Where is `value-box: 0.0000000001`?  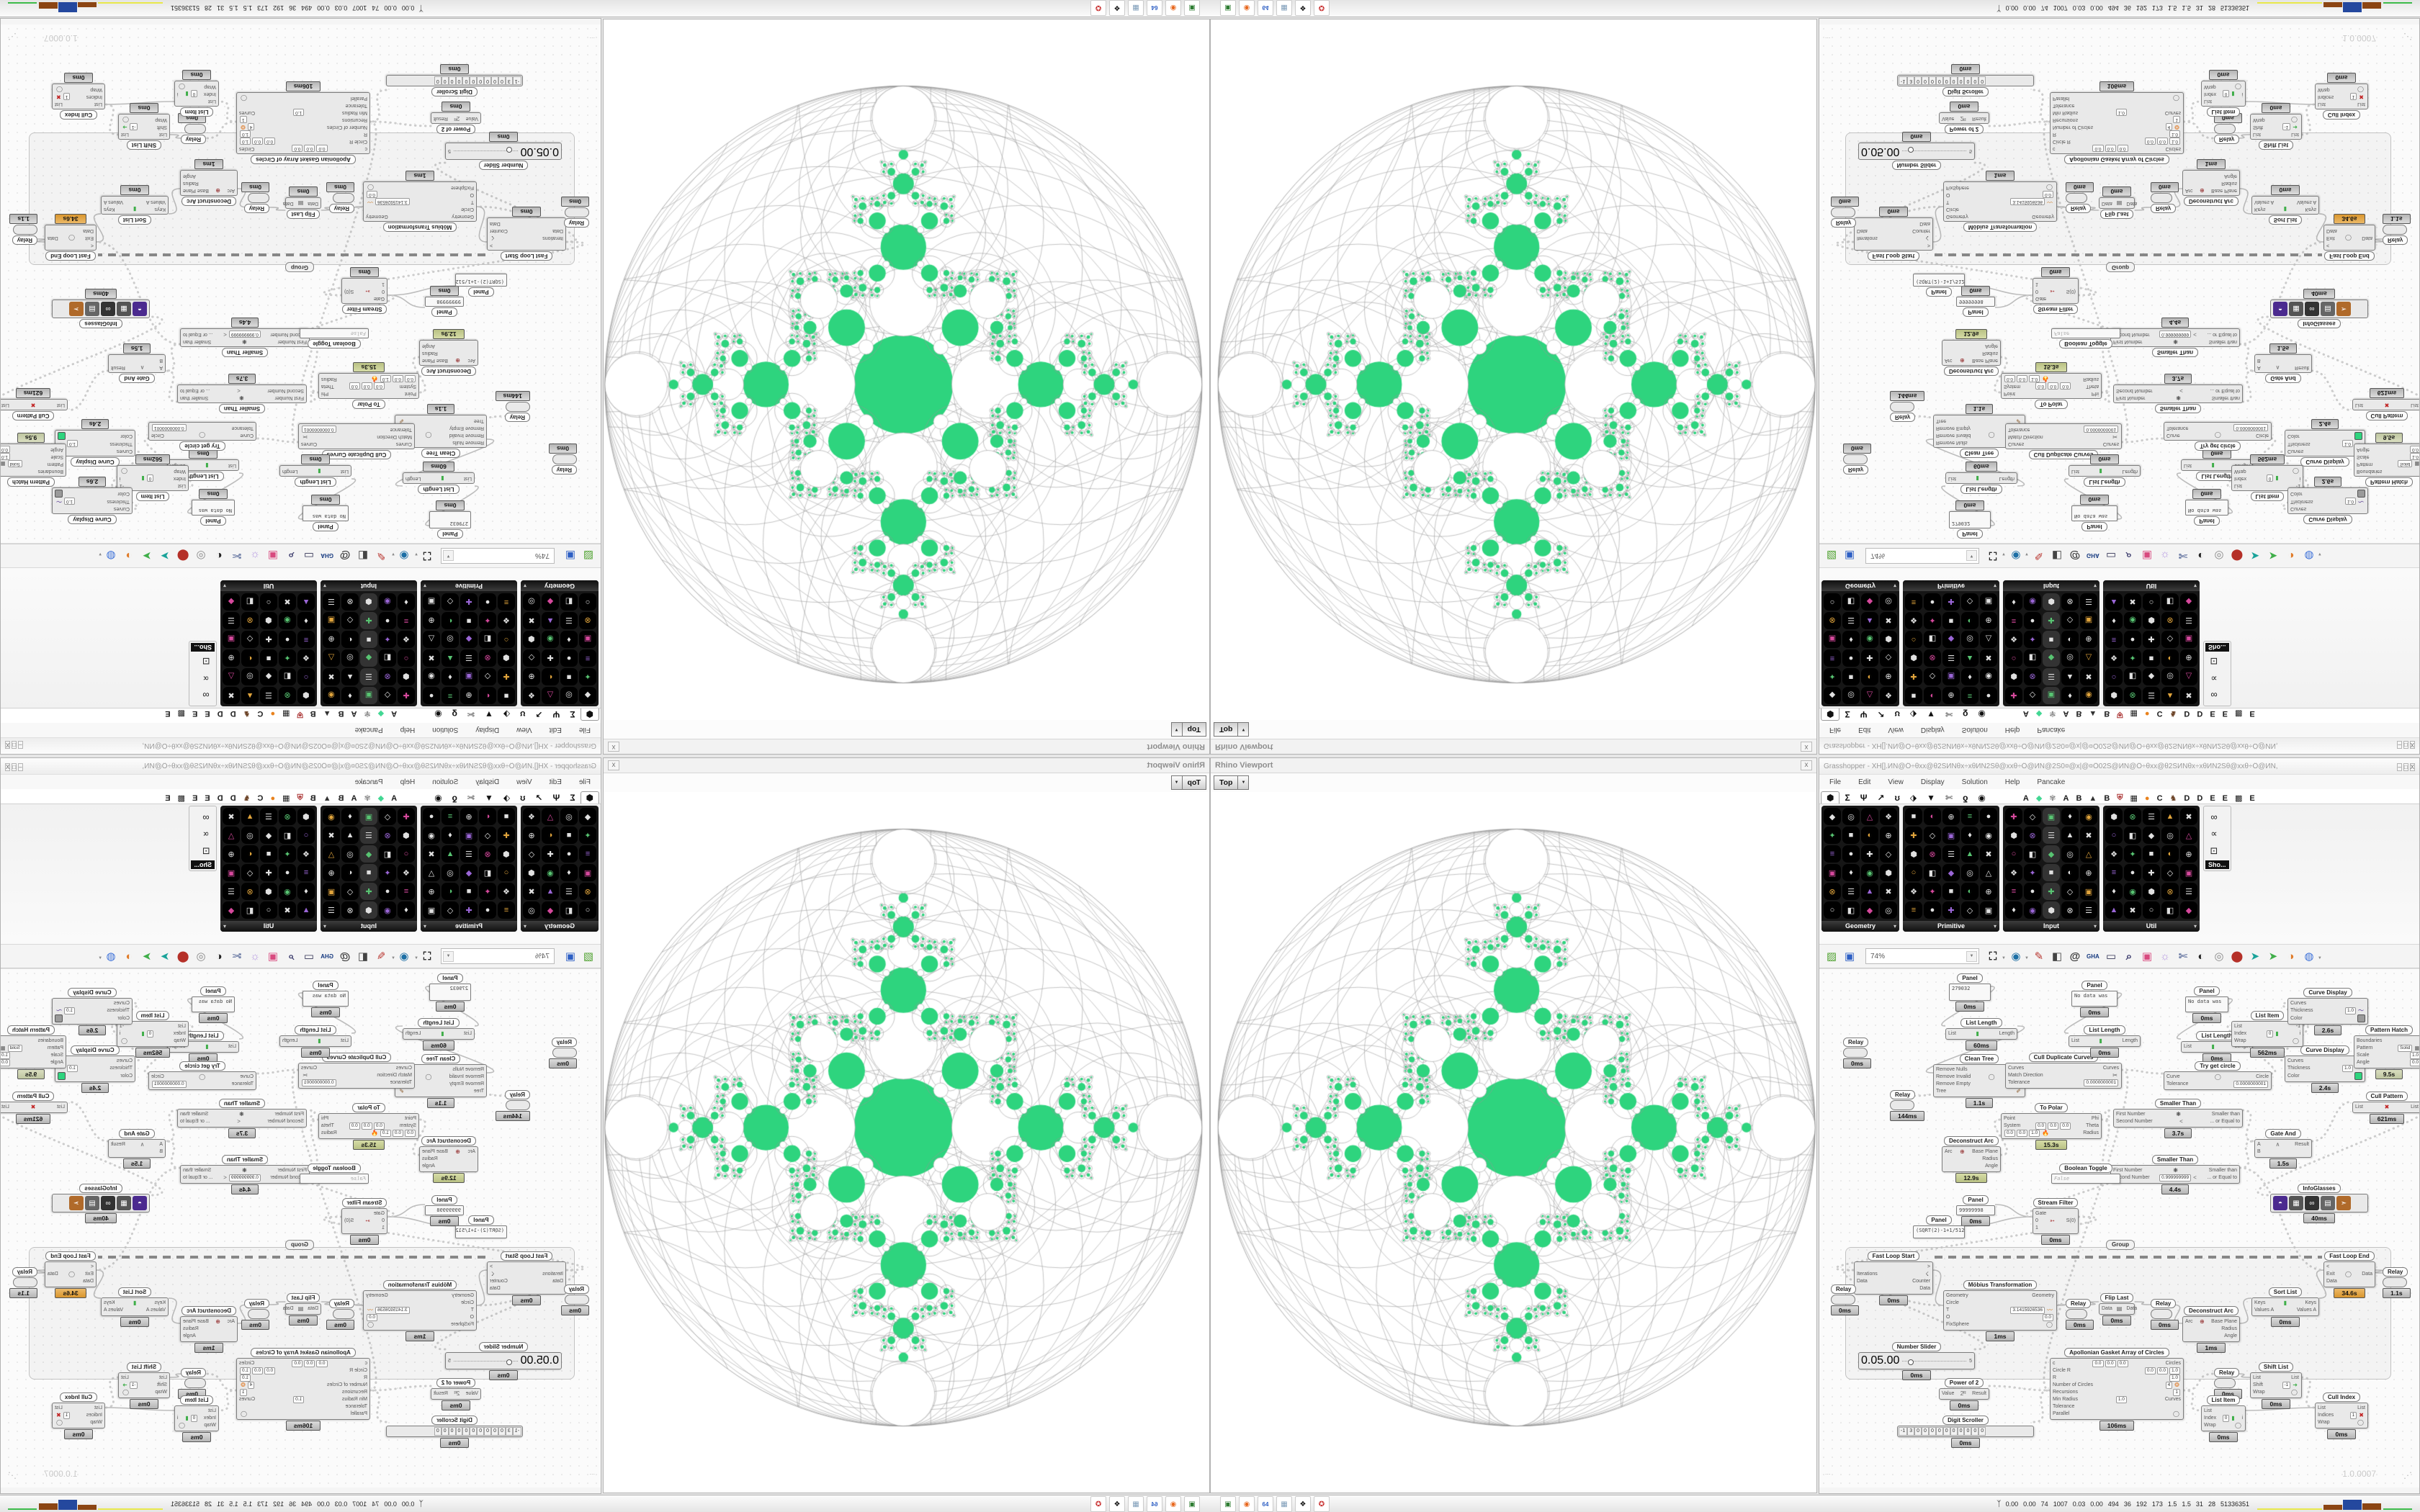
value-box: 0.0000000001 is located at coordinates (319, 429).